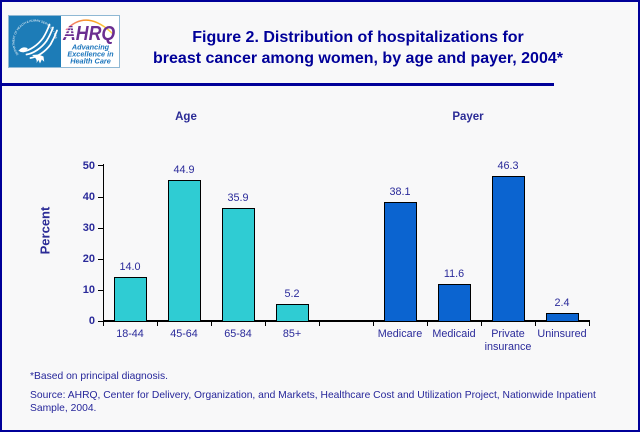  What do you see at coordinates (90, 54) in the screenshot?
I see `svg-text: Excellence in` at bounding box center [90, 54].